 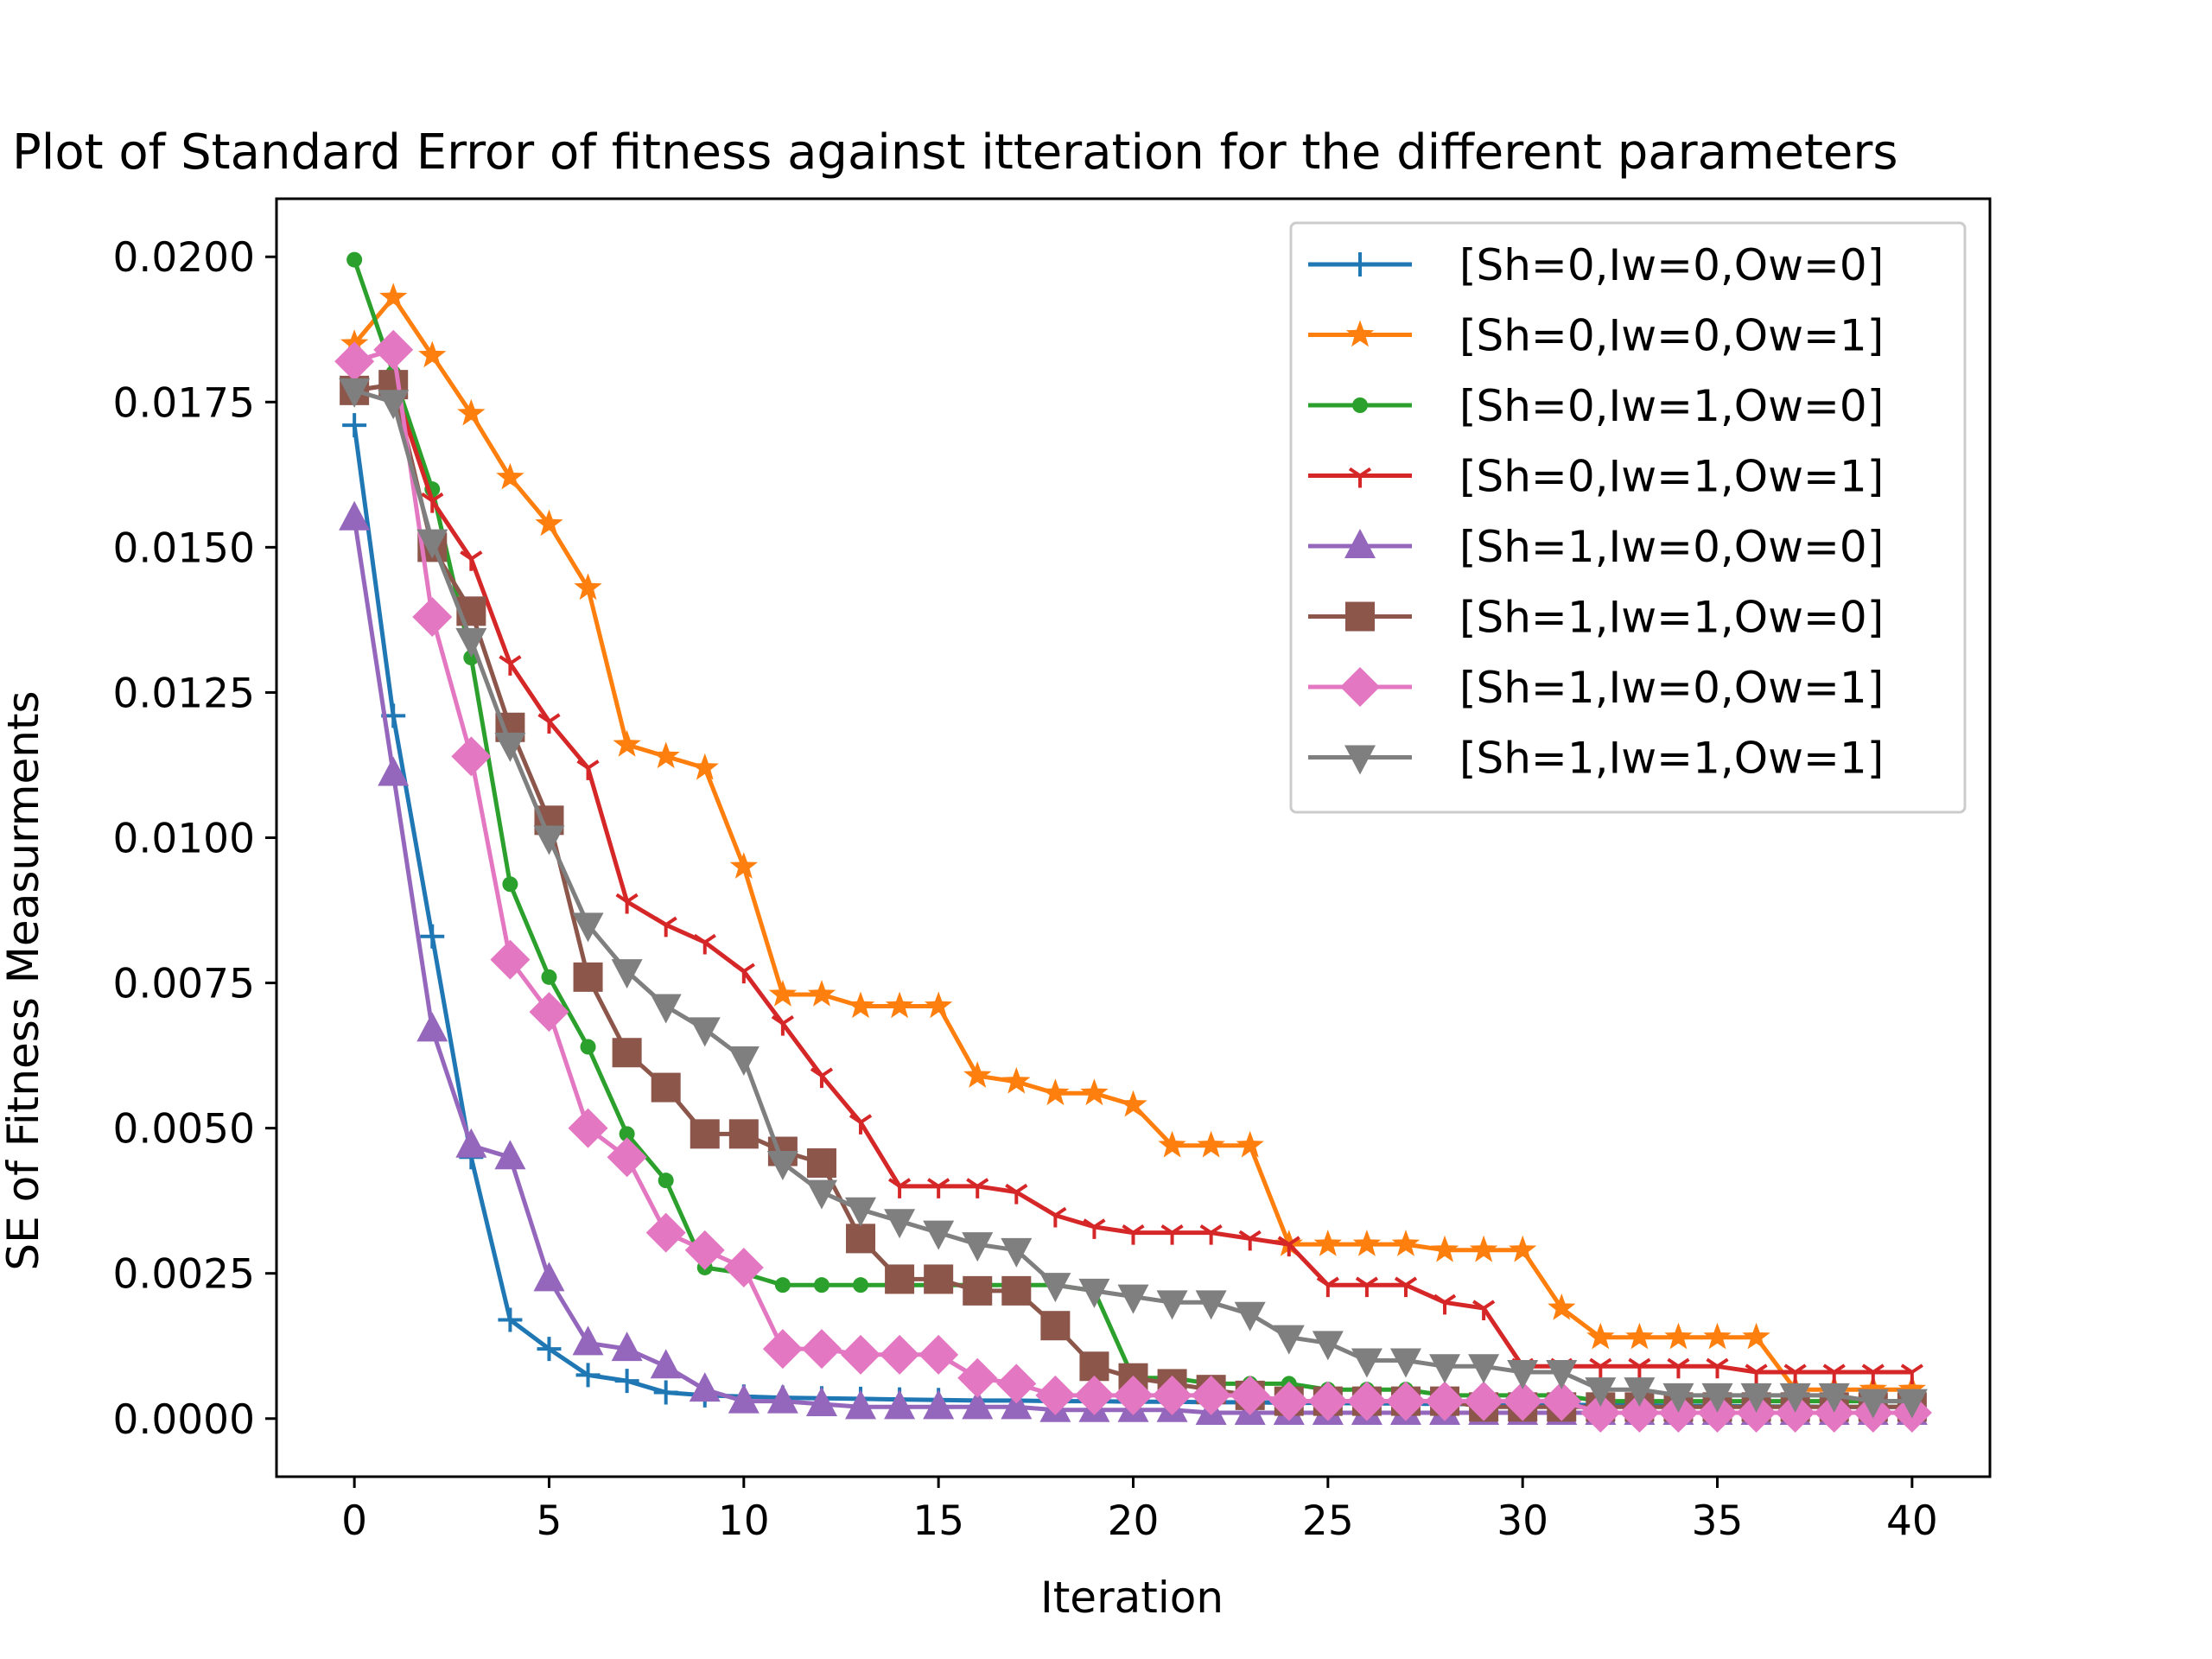 What do you see at coordinates (184, 1275) in the screenshot?
I see `y-tick-label: 0.0025` at bounding box center [184, 1275].